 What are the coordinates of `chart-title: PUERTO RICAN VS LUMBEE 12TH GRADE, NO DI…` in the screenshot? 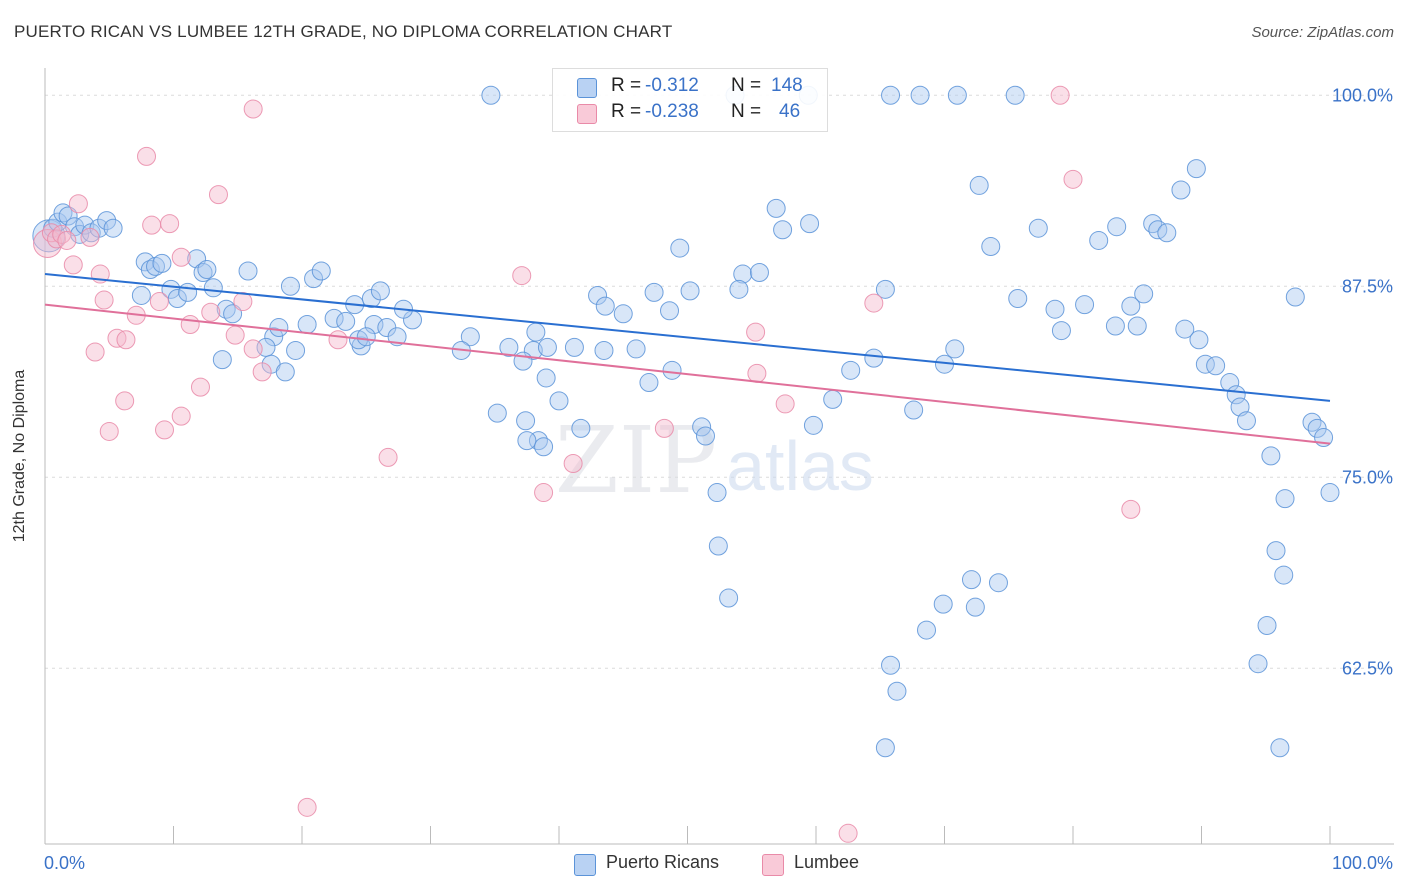 It's located at (343, 31).